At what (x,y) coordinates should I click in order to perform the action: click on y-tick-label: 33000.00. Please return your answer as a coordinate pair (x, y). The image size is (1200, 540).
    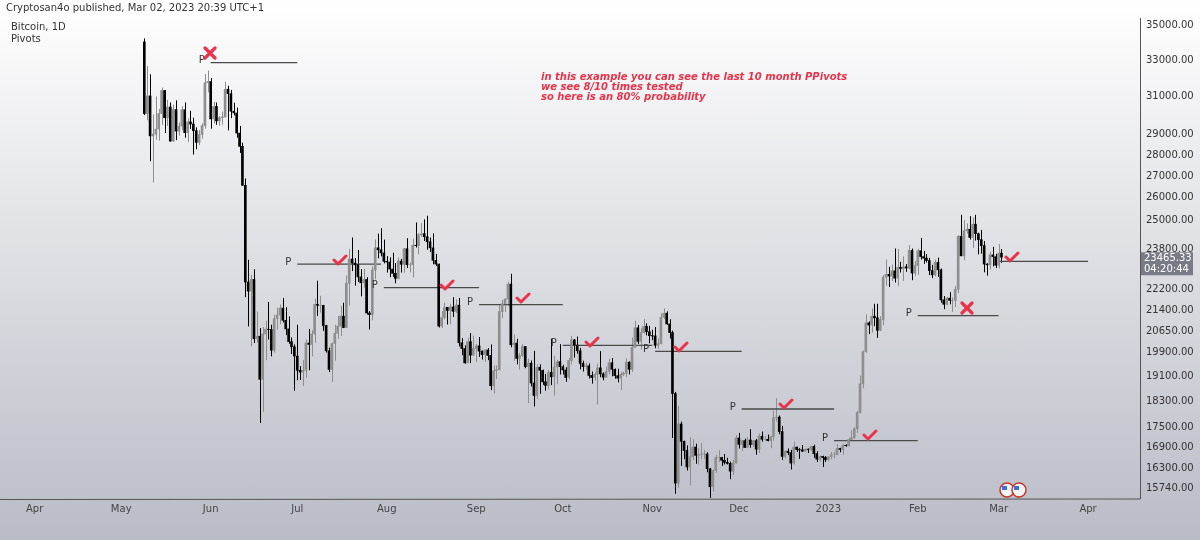
    Looking at the image, I should click on (1170, 59).